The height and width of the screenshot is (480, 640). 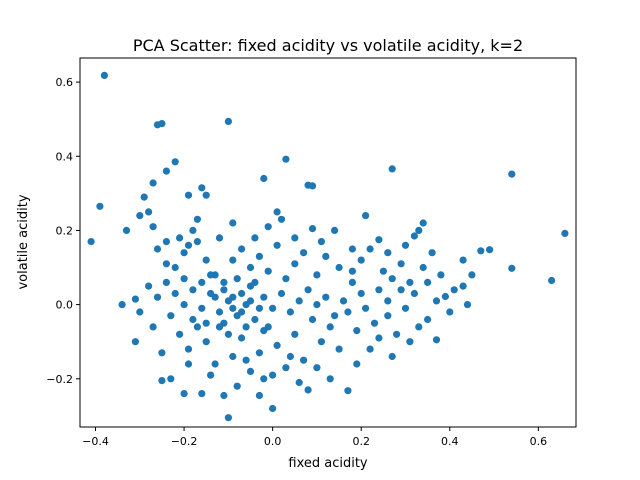 What do you see at coordinates (314, 437) in the screenshot?
I see `x-axis-ticks: −0.4 −0.2 0.0 0.2 0.4 0.6` at bounding box center [314, 437].